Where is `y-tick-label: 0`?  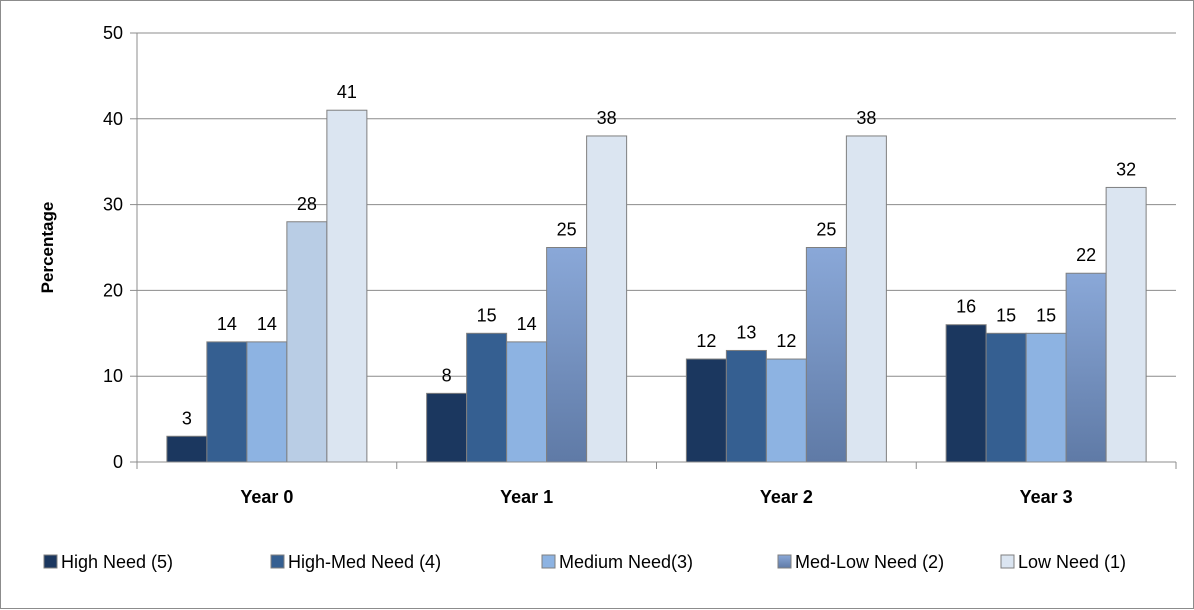
y-tick-label: 0 is located at coordinates (118, 462).